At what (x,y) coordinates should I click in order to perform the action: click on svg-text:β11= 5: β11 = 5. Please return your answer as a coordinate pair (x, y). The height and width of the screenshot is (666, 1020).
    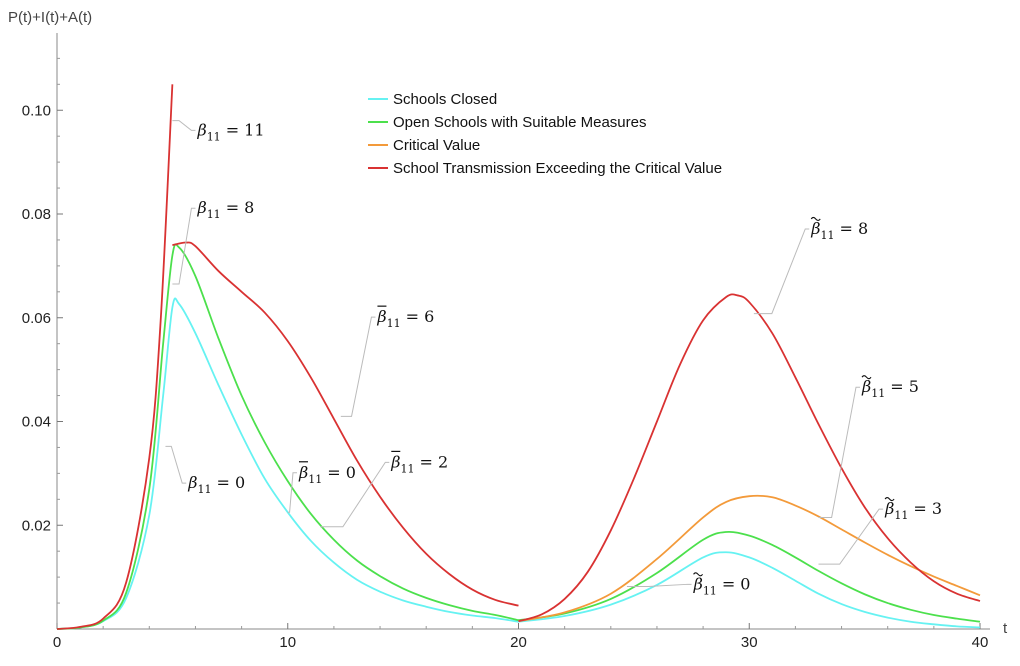
    Looking at the image, I should click on (890, 388).